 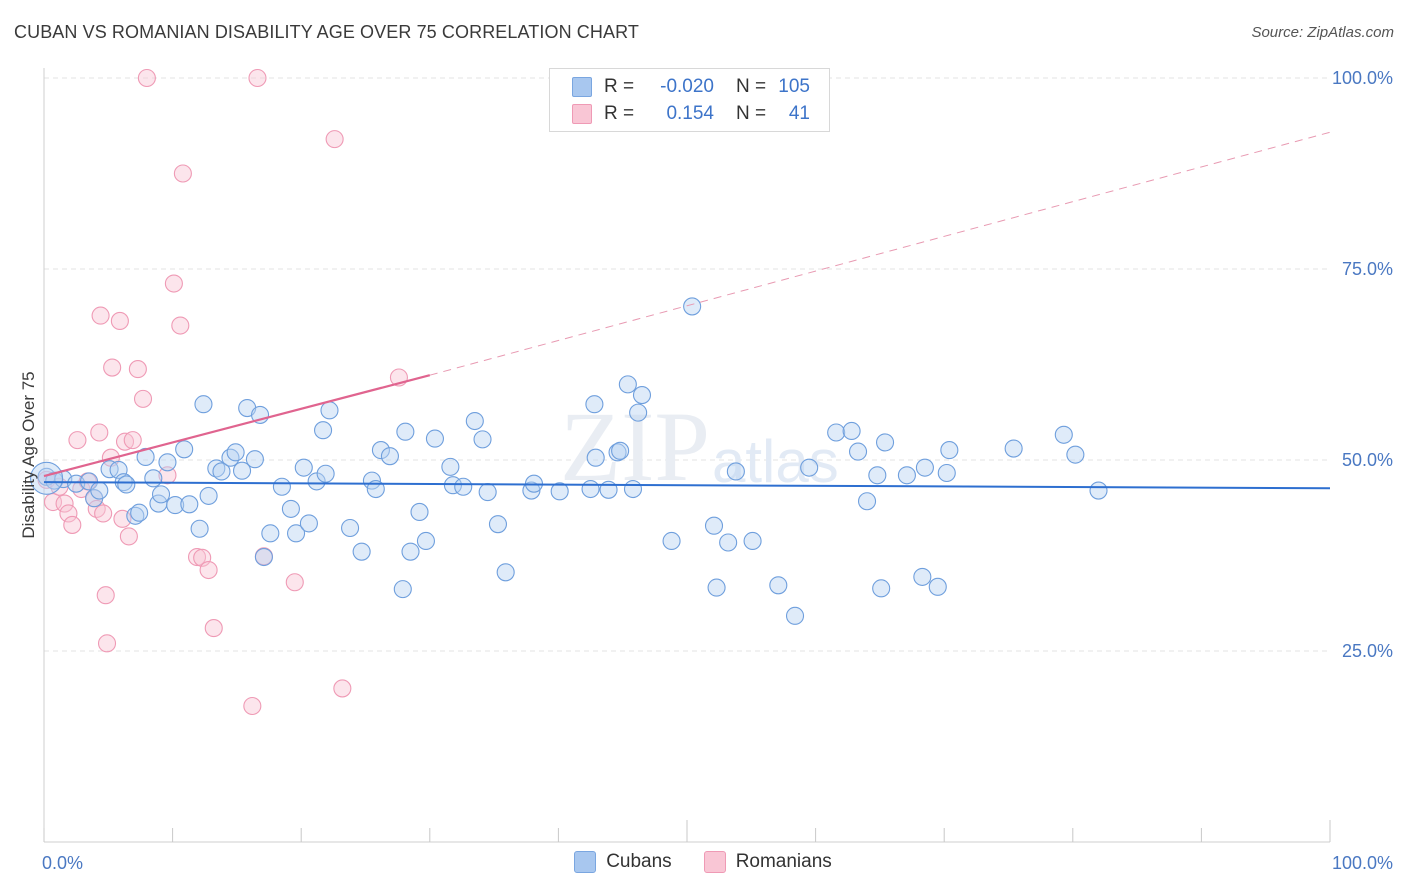 What do you see at coordinates (1362, 863) in the screenshot?
I see `x-tick-label-max: 100.0%` at bounding box center [1362, 863].